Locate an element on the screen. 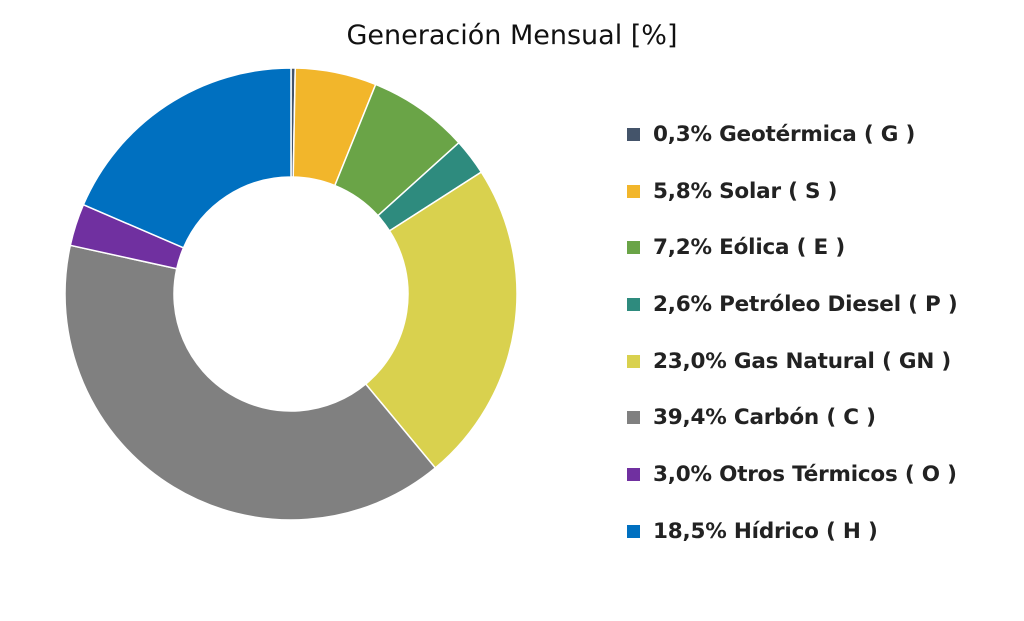 The image size is (1024, 621). legend-item-7: 18,5% Hídrico ( H ) is located at coordinates (822, 531).